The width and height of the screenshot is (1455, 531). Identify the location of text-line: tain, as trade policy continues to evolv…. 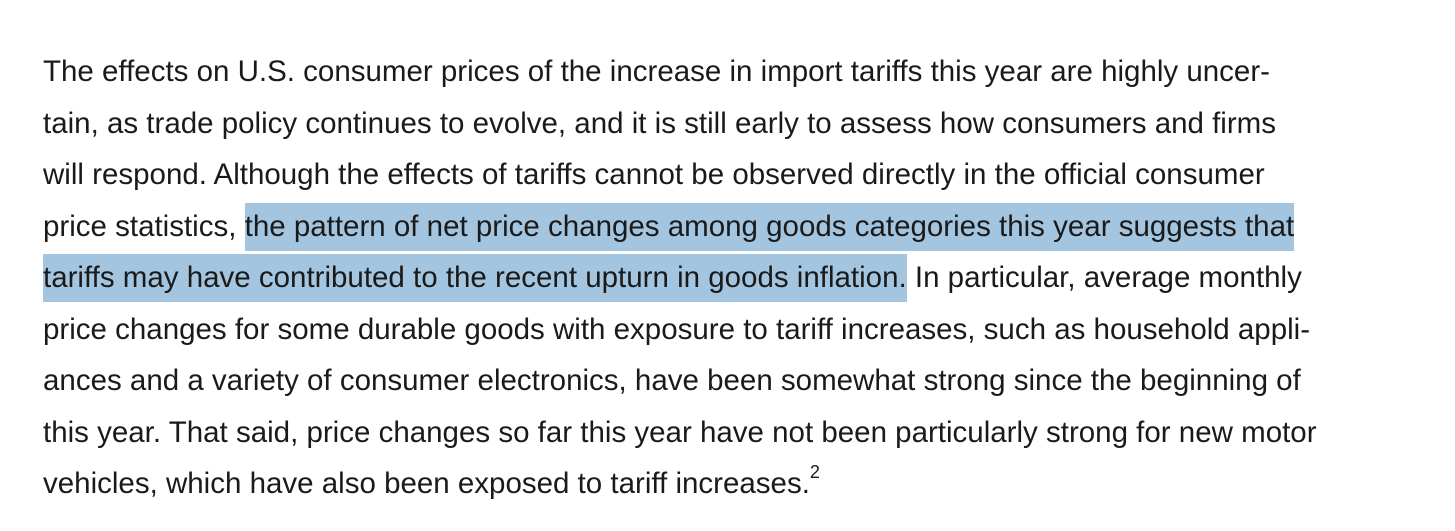
(660, 123).